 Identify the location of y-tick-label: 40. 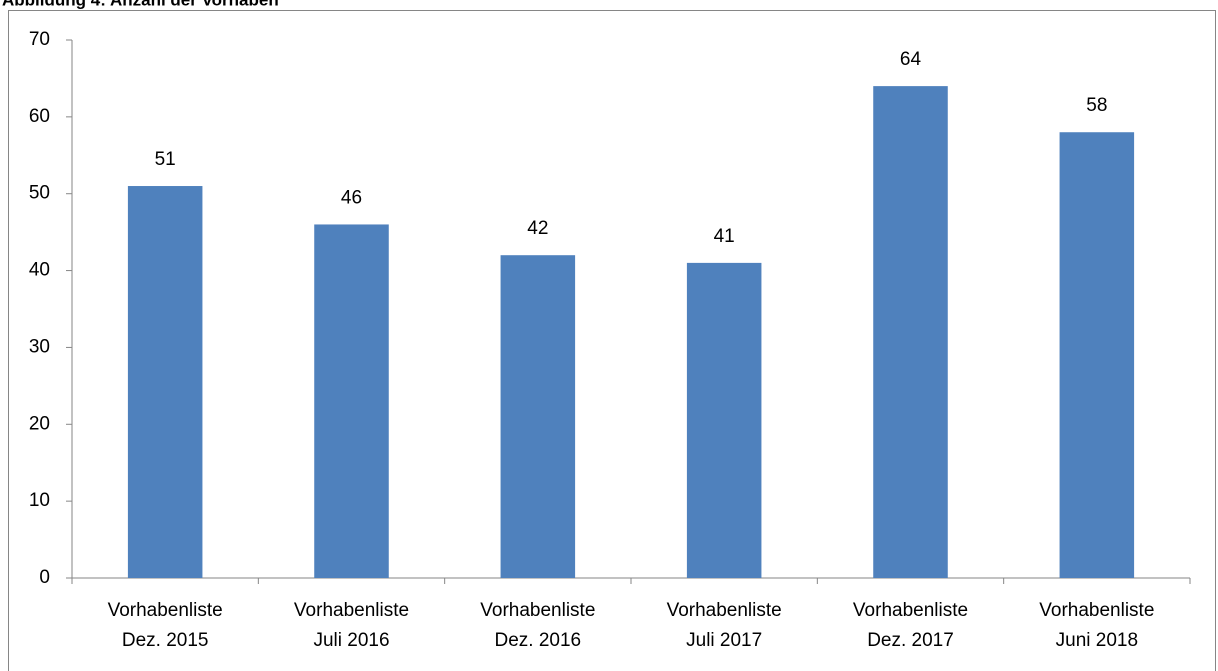
(39, 270).